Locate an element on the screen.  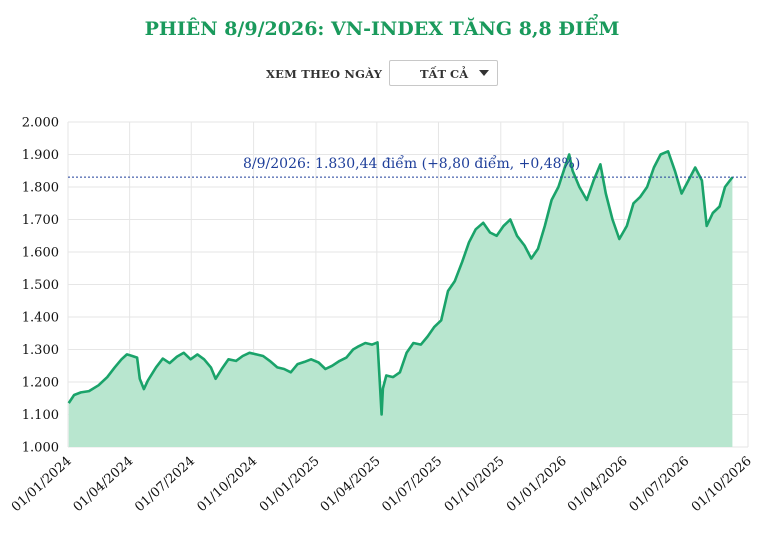
filter-label: XEM THEO NGÀY is located at coordinates (324, 74).